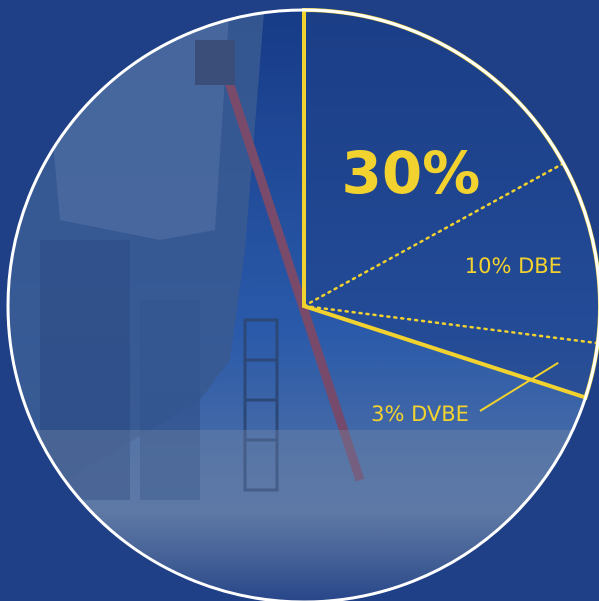 The width and height of the screenshot is (599, 601). What do you see at coordinates (410, 173) in the screenshot?
I see `label-30-percent: 30%` at bounding box center [410, 173].